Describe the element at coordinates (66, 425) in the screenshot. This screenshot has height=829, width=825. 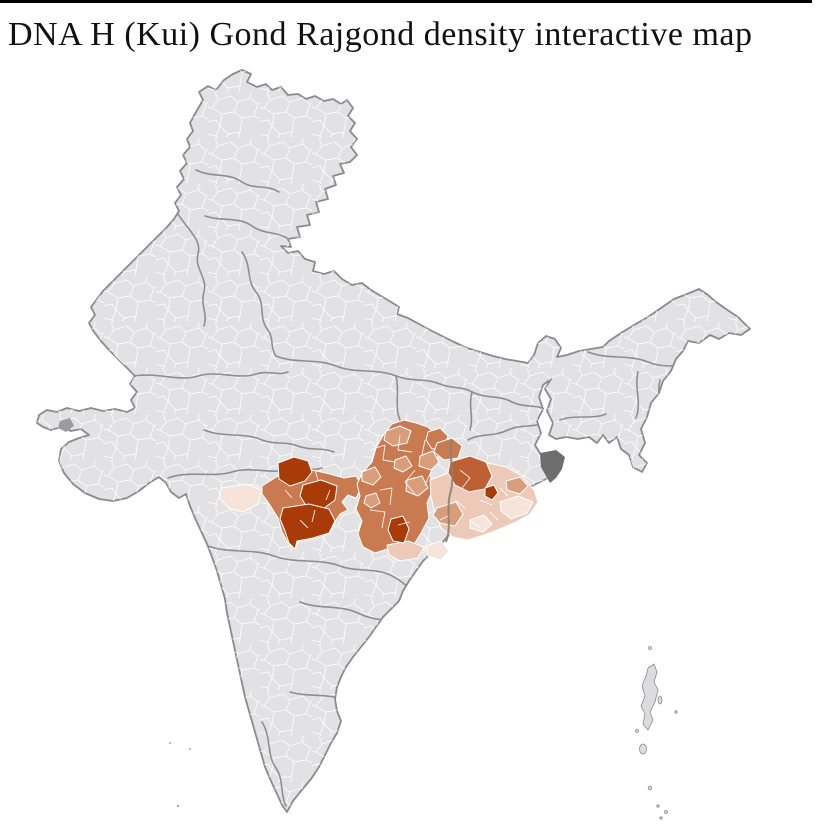
I see `kutch-islet` at that location.